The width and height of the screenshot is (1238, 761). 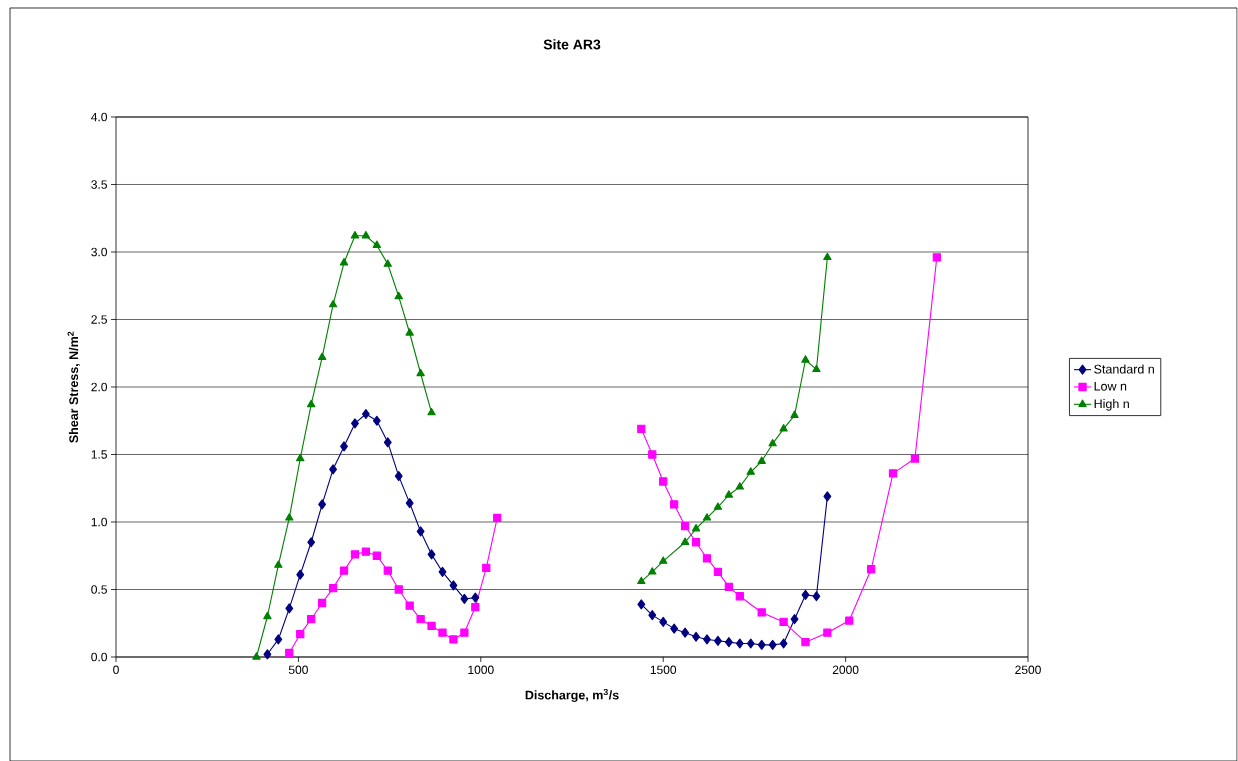 I want to click on x-tick-label: 2500, so click(x=1028, y=670).